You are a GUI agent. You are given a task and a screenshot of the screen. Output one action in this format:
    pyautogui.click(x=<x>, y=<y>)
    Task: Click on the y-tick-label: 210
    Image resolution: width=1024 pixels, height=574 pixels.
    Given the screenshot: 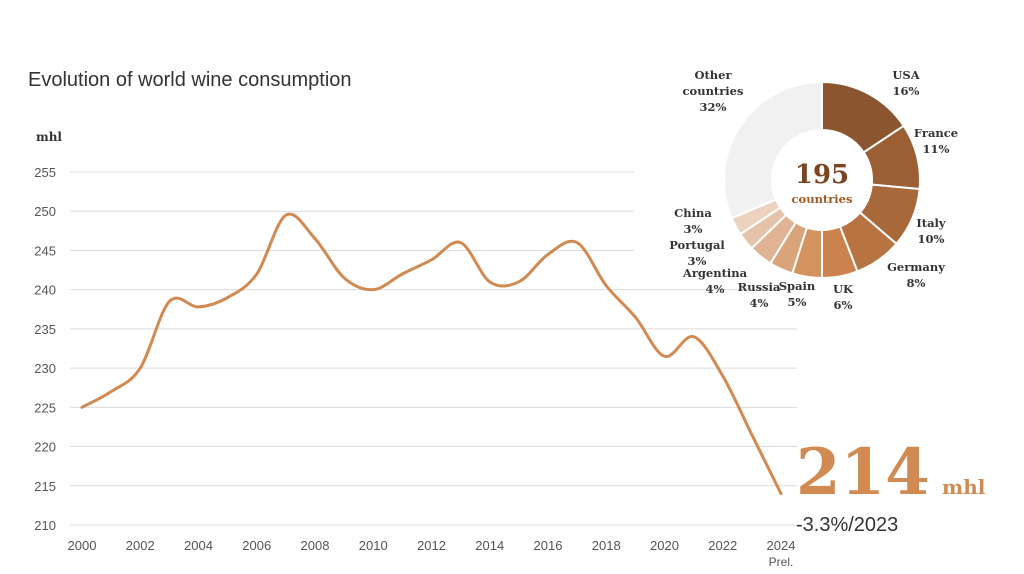 What is the action you would take?
    pyautogui.click(x=45, y=525)
    